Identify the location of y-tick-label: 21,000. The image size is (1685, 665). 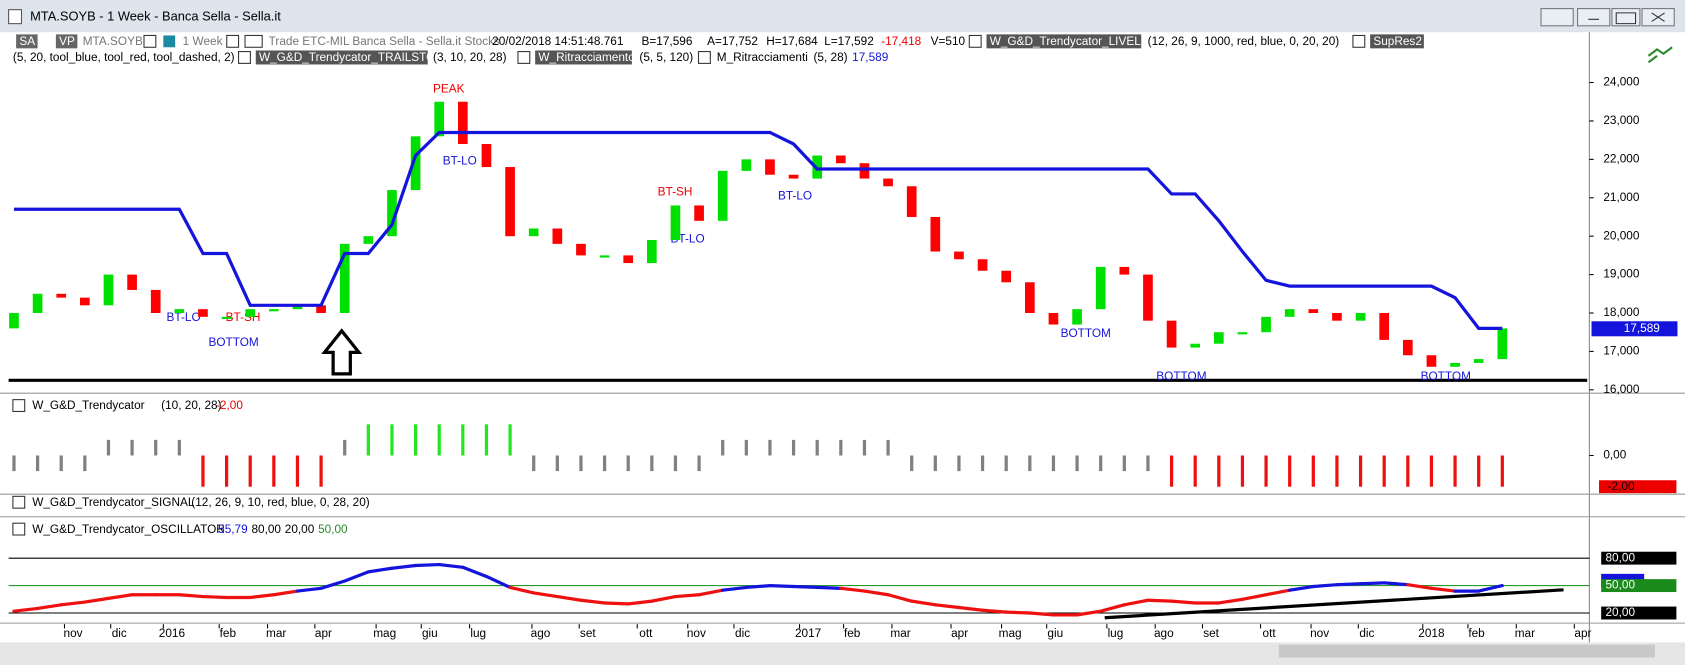
(1621, 197).